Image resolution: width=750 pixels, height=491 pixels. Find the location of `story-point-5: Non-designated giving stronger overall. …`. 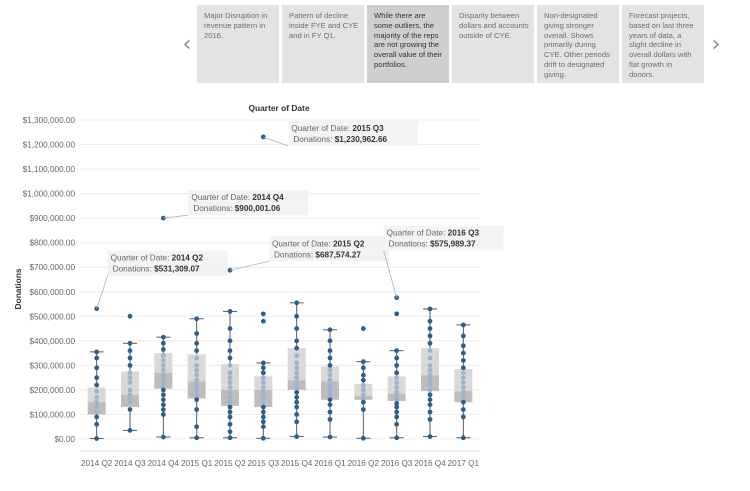

story-point-5: Non-designated giving stronger overall. … is located at coordinates (578, 44).